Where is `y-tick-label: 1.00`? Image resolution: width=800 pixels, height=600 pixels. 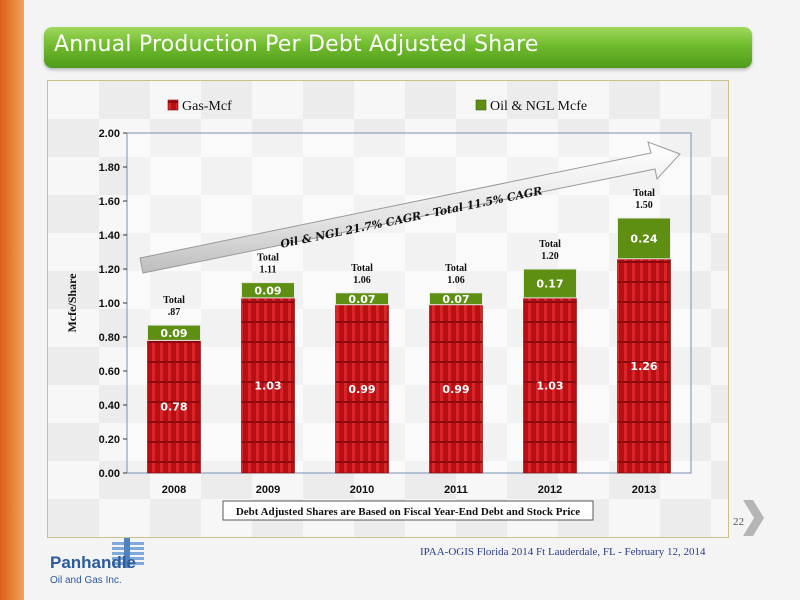
y-tick-label: 1.00 is located at coordinates (109, 304).